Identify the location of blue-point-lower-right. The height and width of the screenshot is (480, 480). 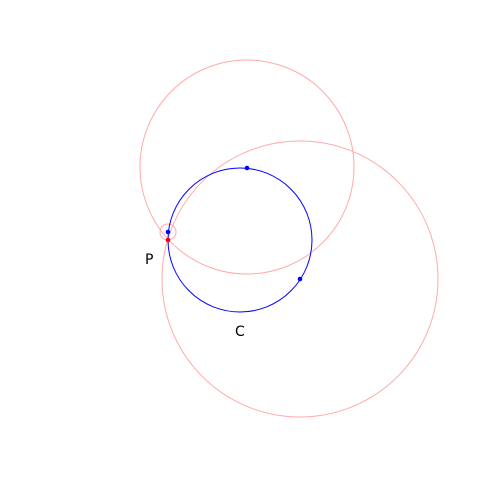
(300, 279).